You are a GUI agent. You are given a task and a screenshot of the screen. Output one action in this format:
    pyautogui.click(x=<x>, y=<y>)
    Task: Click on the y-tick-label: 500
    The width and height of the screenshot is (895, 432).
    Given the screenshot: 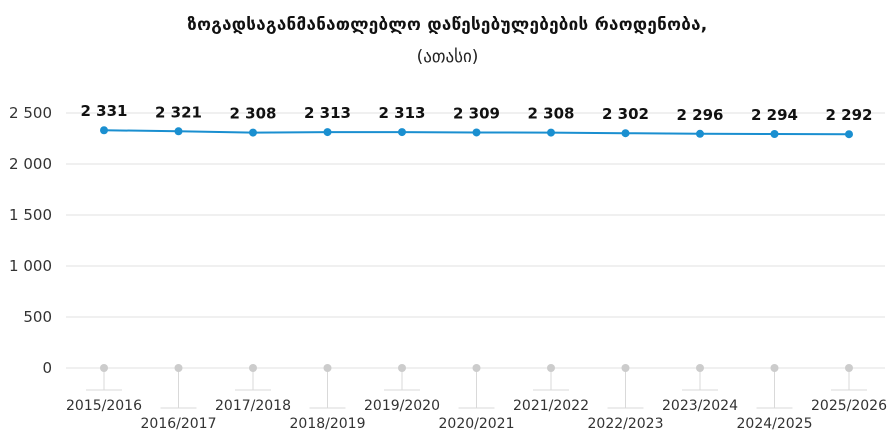 What is the action you would take?
    pyautogui.click(x=37, y=317)
    